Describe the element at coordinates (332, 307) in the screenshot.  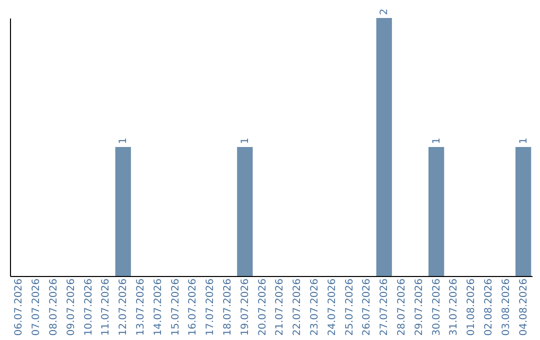
I see `x-tick-label: 24.07.2026` at that location.